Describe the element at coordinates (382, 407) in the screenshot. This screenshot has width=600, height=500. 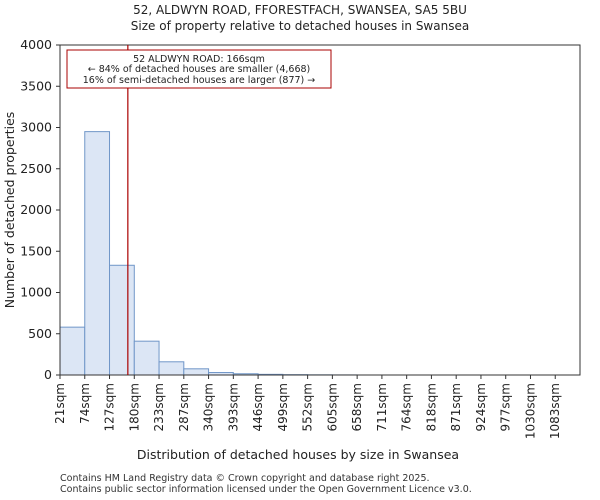
I see `x-tick-label: 711sqm` at that location.